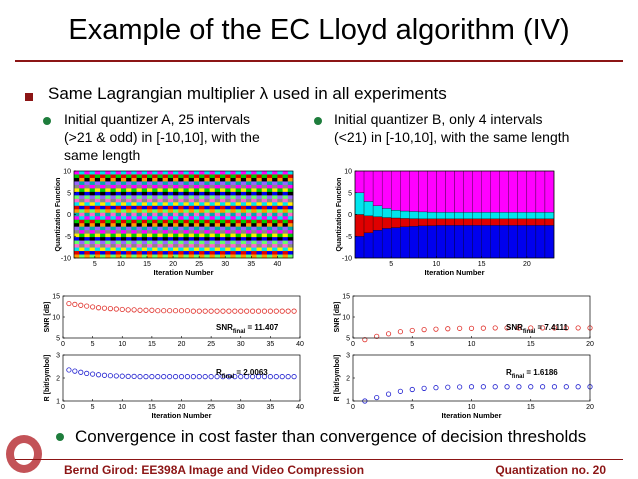 The image size is (638, 479). What do you see at coordinates (300, 407) in the screenshot?
I see `rate-left-xtick-label: 40` at bounding box center [300, 407].